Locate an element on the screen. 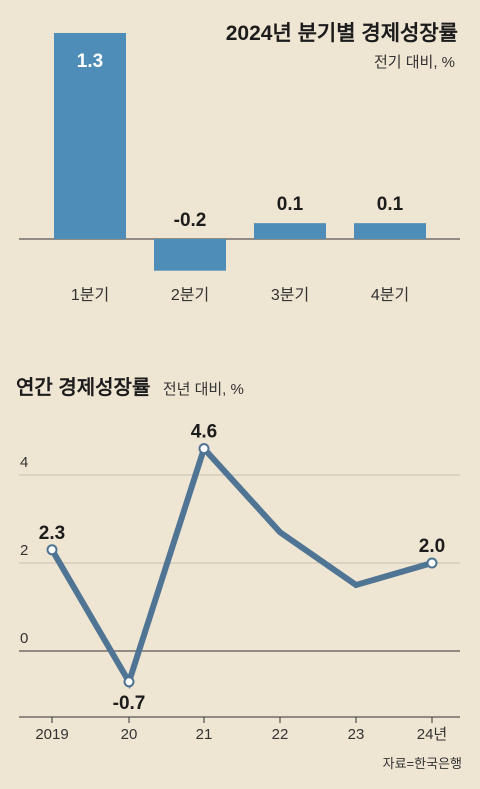 The height and width of the screenshot is (789, 480). bar-category-label: 1분기 is located at coordinates (90, 295).